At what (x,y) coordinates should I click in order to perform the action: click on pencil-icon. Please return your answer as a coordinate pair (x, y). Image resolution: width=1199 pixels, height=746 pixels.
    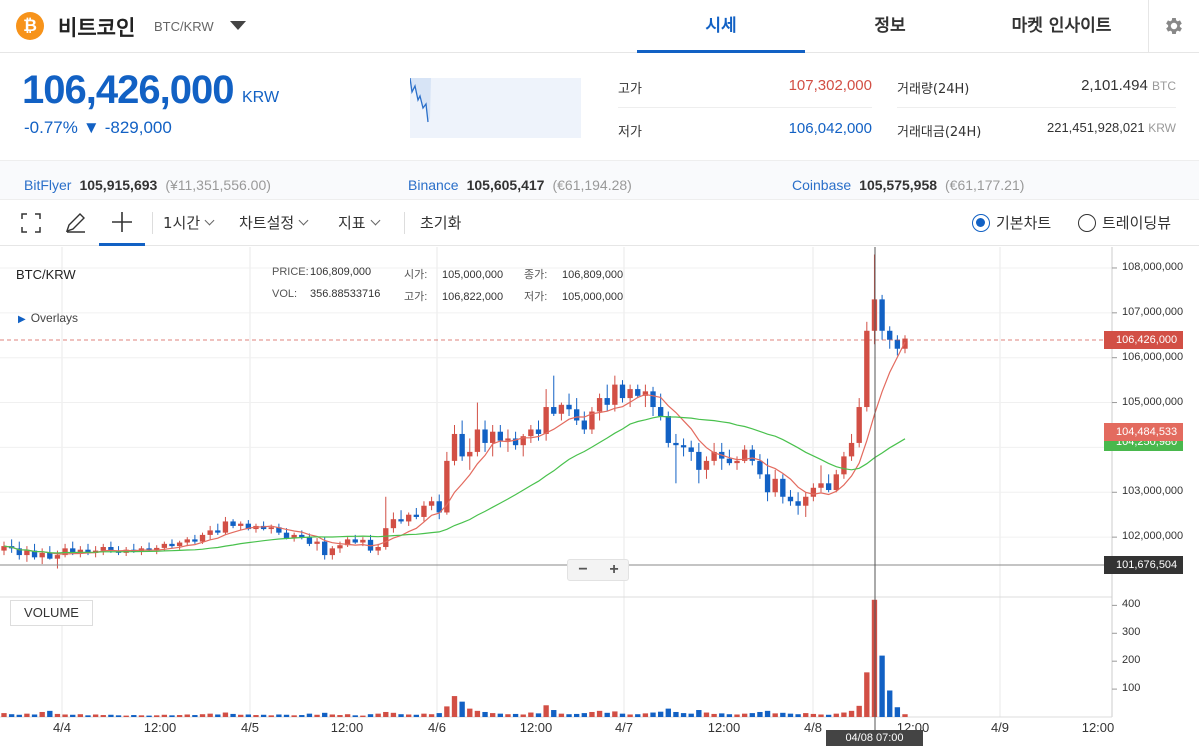
    Looking at the image, I should click on (76, 223).